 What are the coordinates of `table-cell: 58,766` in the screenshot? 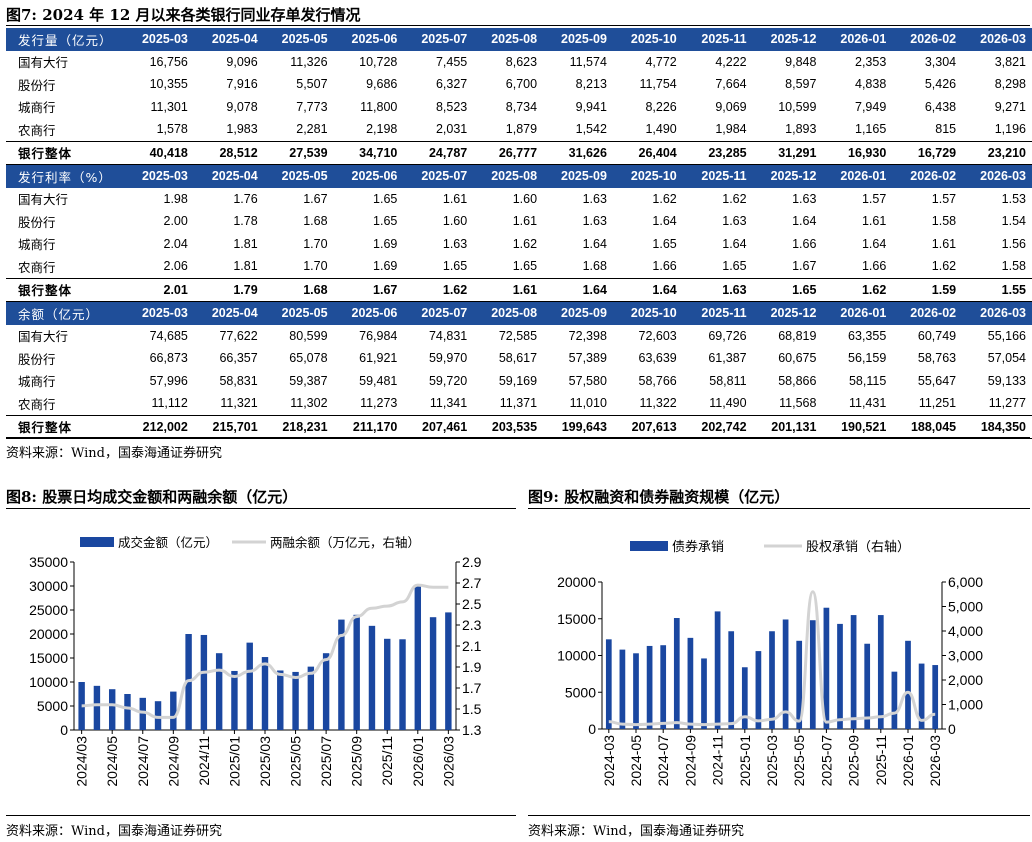 It's located at (657, 380).